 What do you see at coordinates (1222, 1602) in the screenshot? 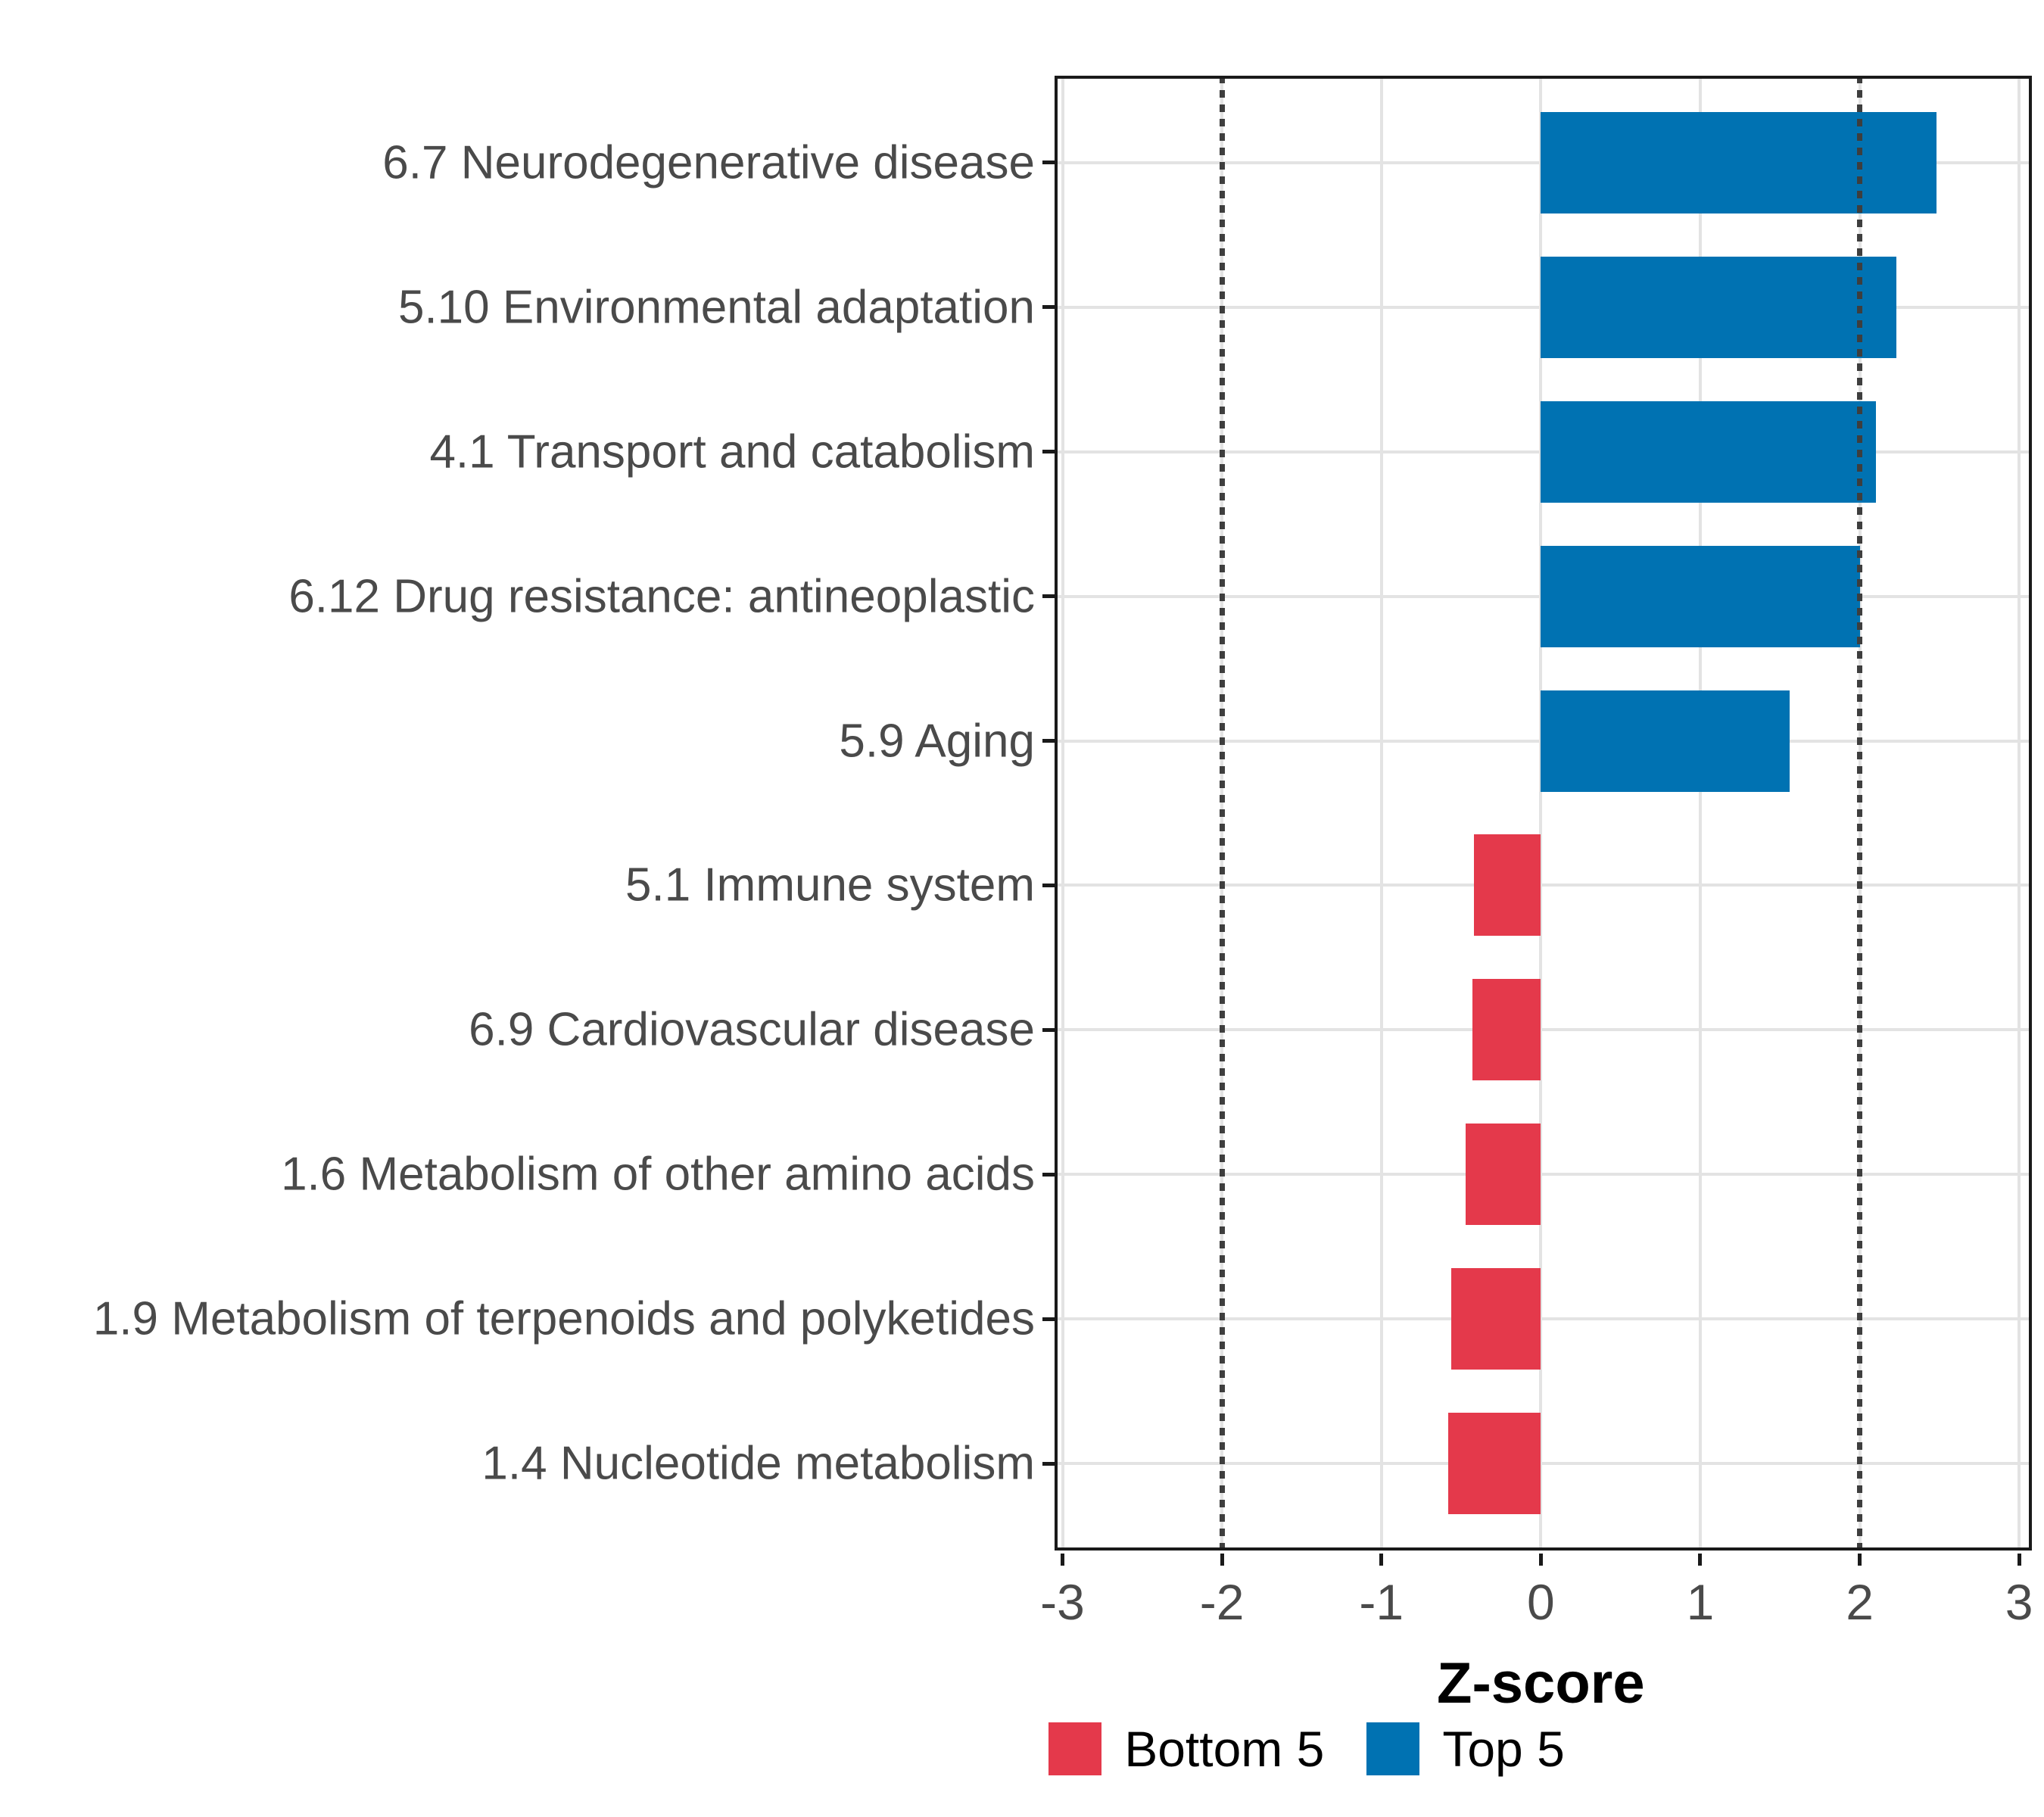
I see `x-tick-label: -2` at bounding box center [1222, 1602].